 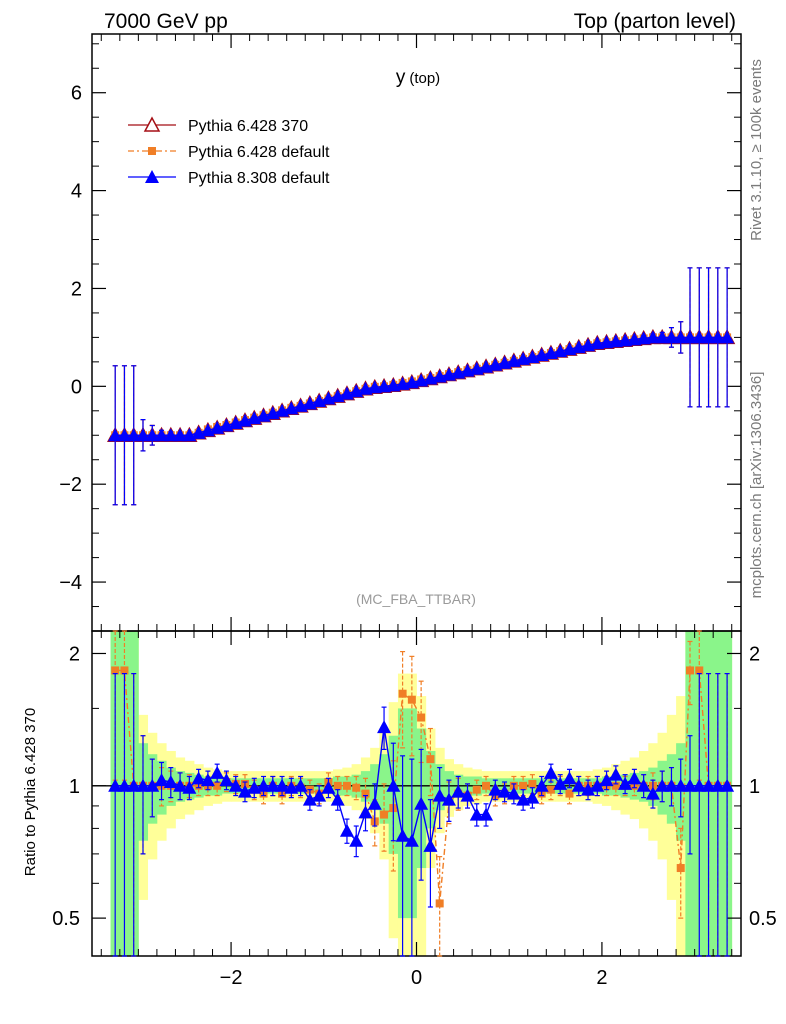 I want to click on ratio-xtick-label: 0, so click(x=416, y=978).